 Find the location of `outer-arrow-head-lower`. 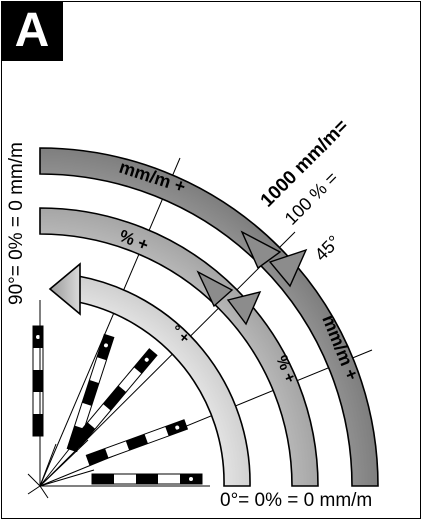

outer-arrow-head-lower is located at coordinates (288, 268).